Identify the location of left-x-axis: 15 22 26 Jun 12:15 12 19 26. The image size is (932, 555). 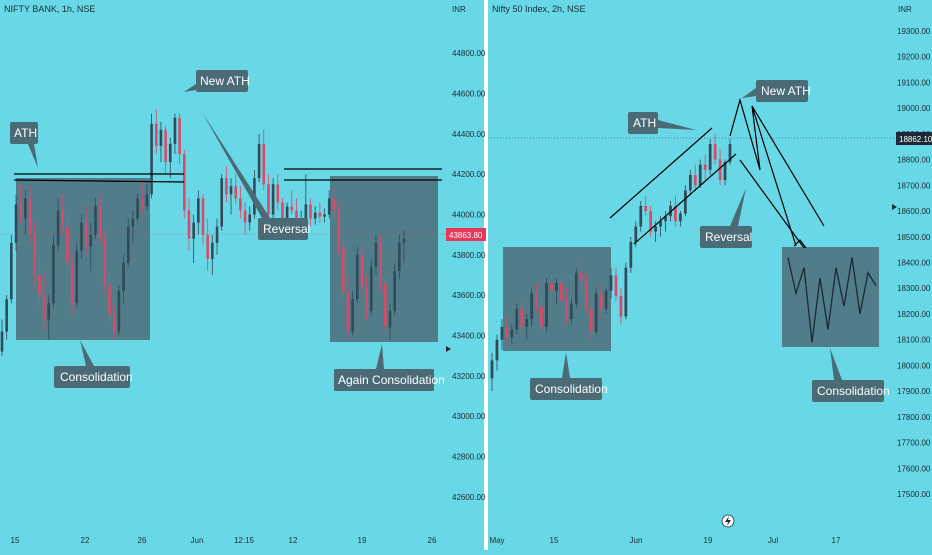
(224, 540).